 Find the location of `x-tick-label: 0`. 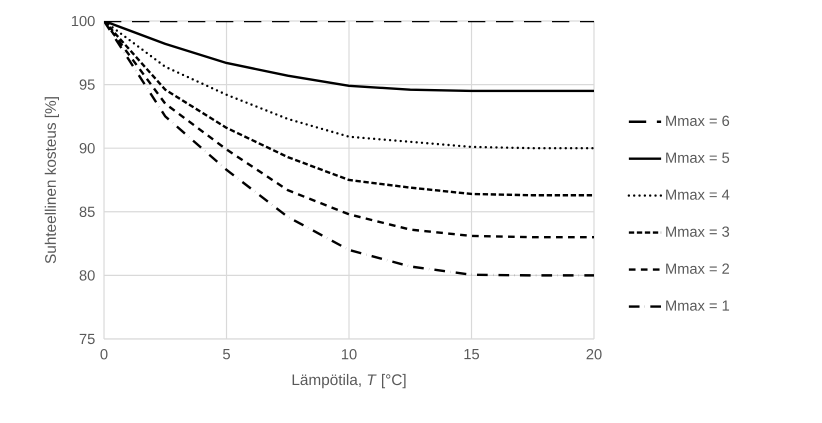

x-tick-label: 0 is located at coordinates (104, 354).